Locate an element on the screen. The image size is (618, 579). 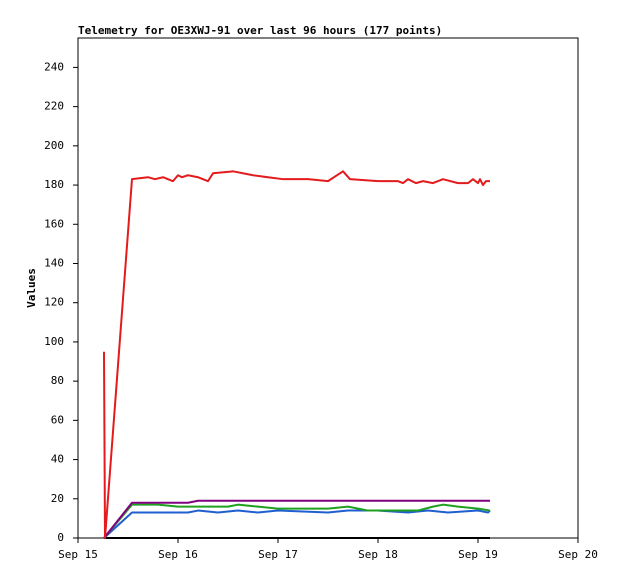
x-tick-label: Sep 18 is located at coordinates (378, 554).